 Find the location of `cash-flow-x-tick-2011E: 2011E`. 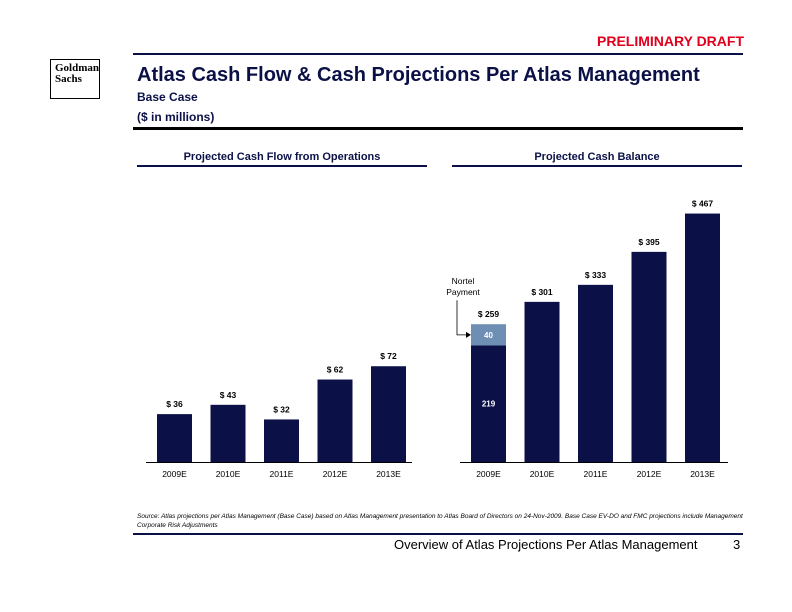

cash-flow-x-tick-2011E: 2011E is located at coordinates (282, 474).